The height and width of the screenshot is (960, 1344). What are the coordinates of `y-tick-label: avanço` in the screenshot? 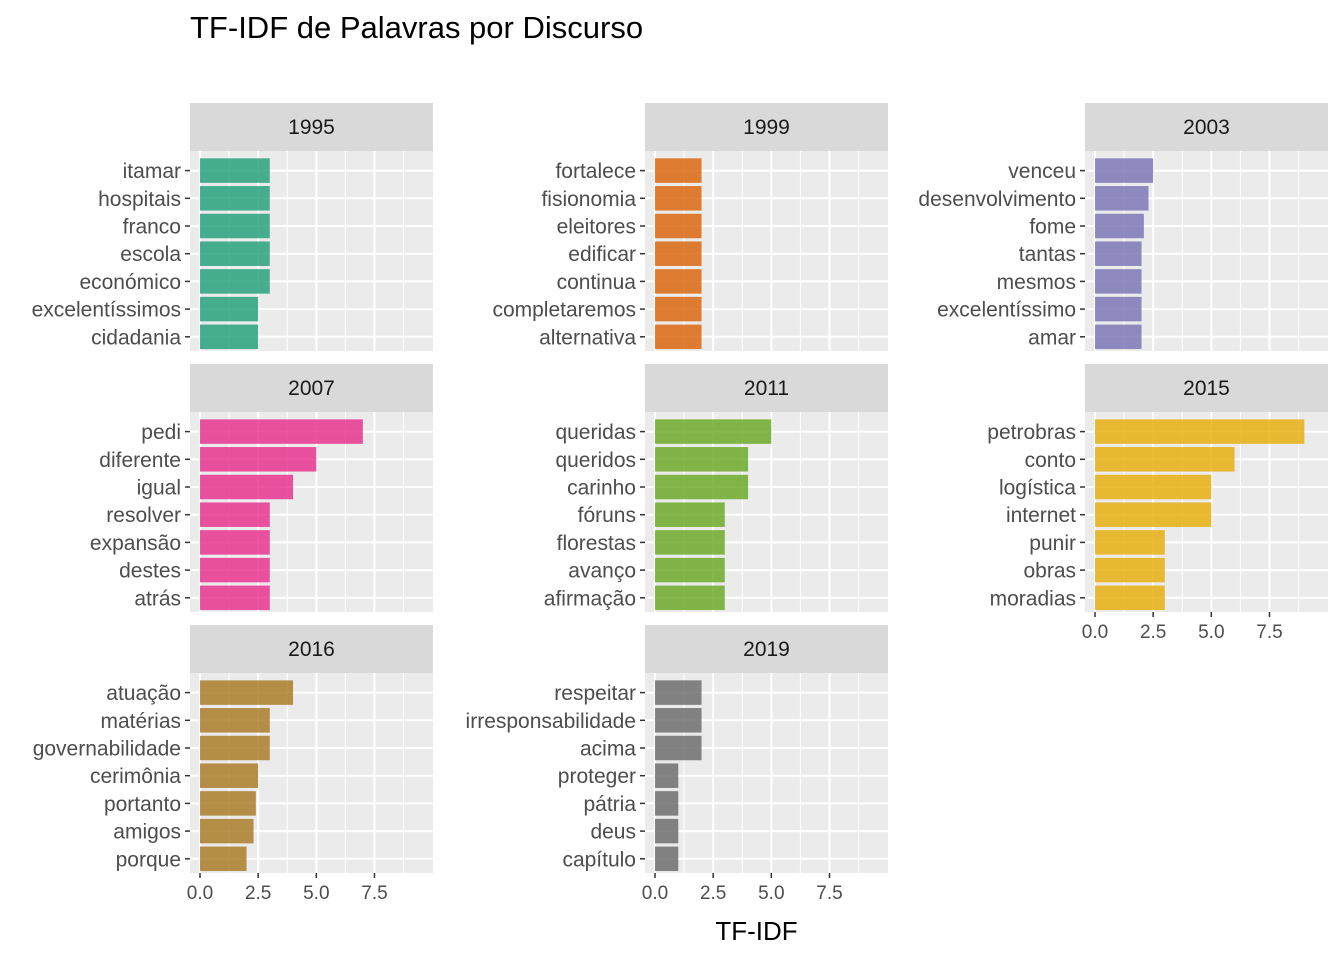 It's located at (602, 571).